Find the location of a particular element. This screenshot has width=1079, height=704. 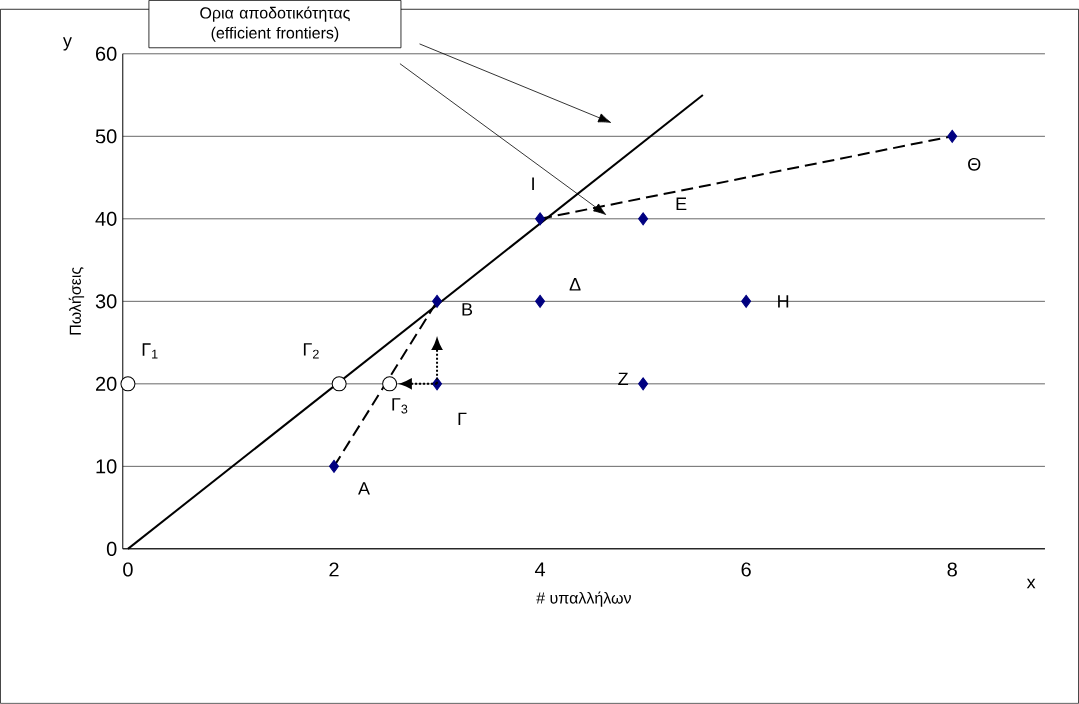

text: x is located at coordinates (1031, 583).